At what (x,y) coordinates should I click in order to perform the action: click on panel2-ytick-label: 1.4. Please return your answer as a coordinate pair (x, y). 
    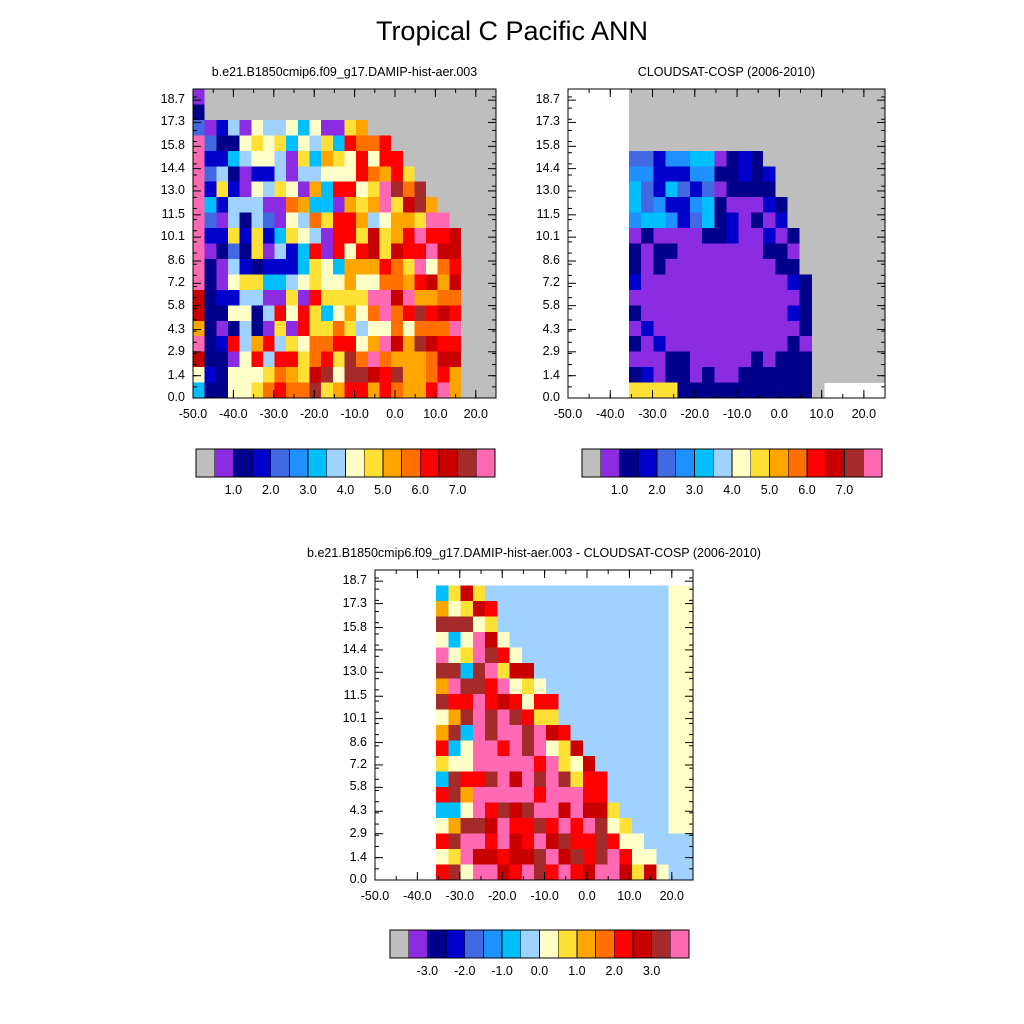
    Looking at the image, I should click on (551, 374).